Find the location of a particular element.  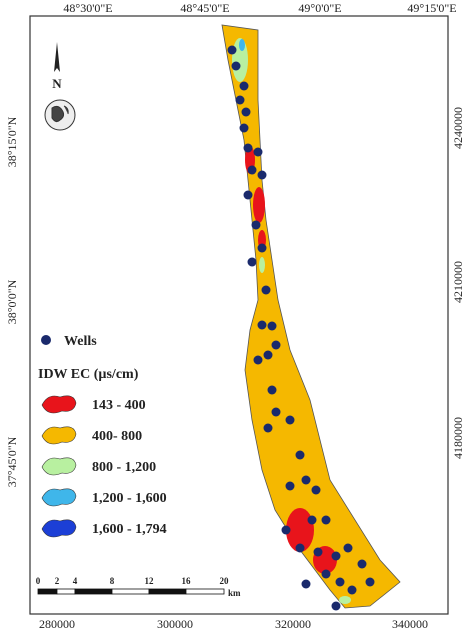

scale-label: 16 is located at coordinates (187, 581).